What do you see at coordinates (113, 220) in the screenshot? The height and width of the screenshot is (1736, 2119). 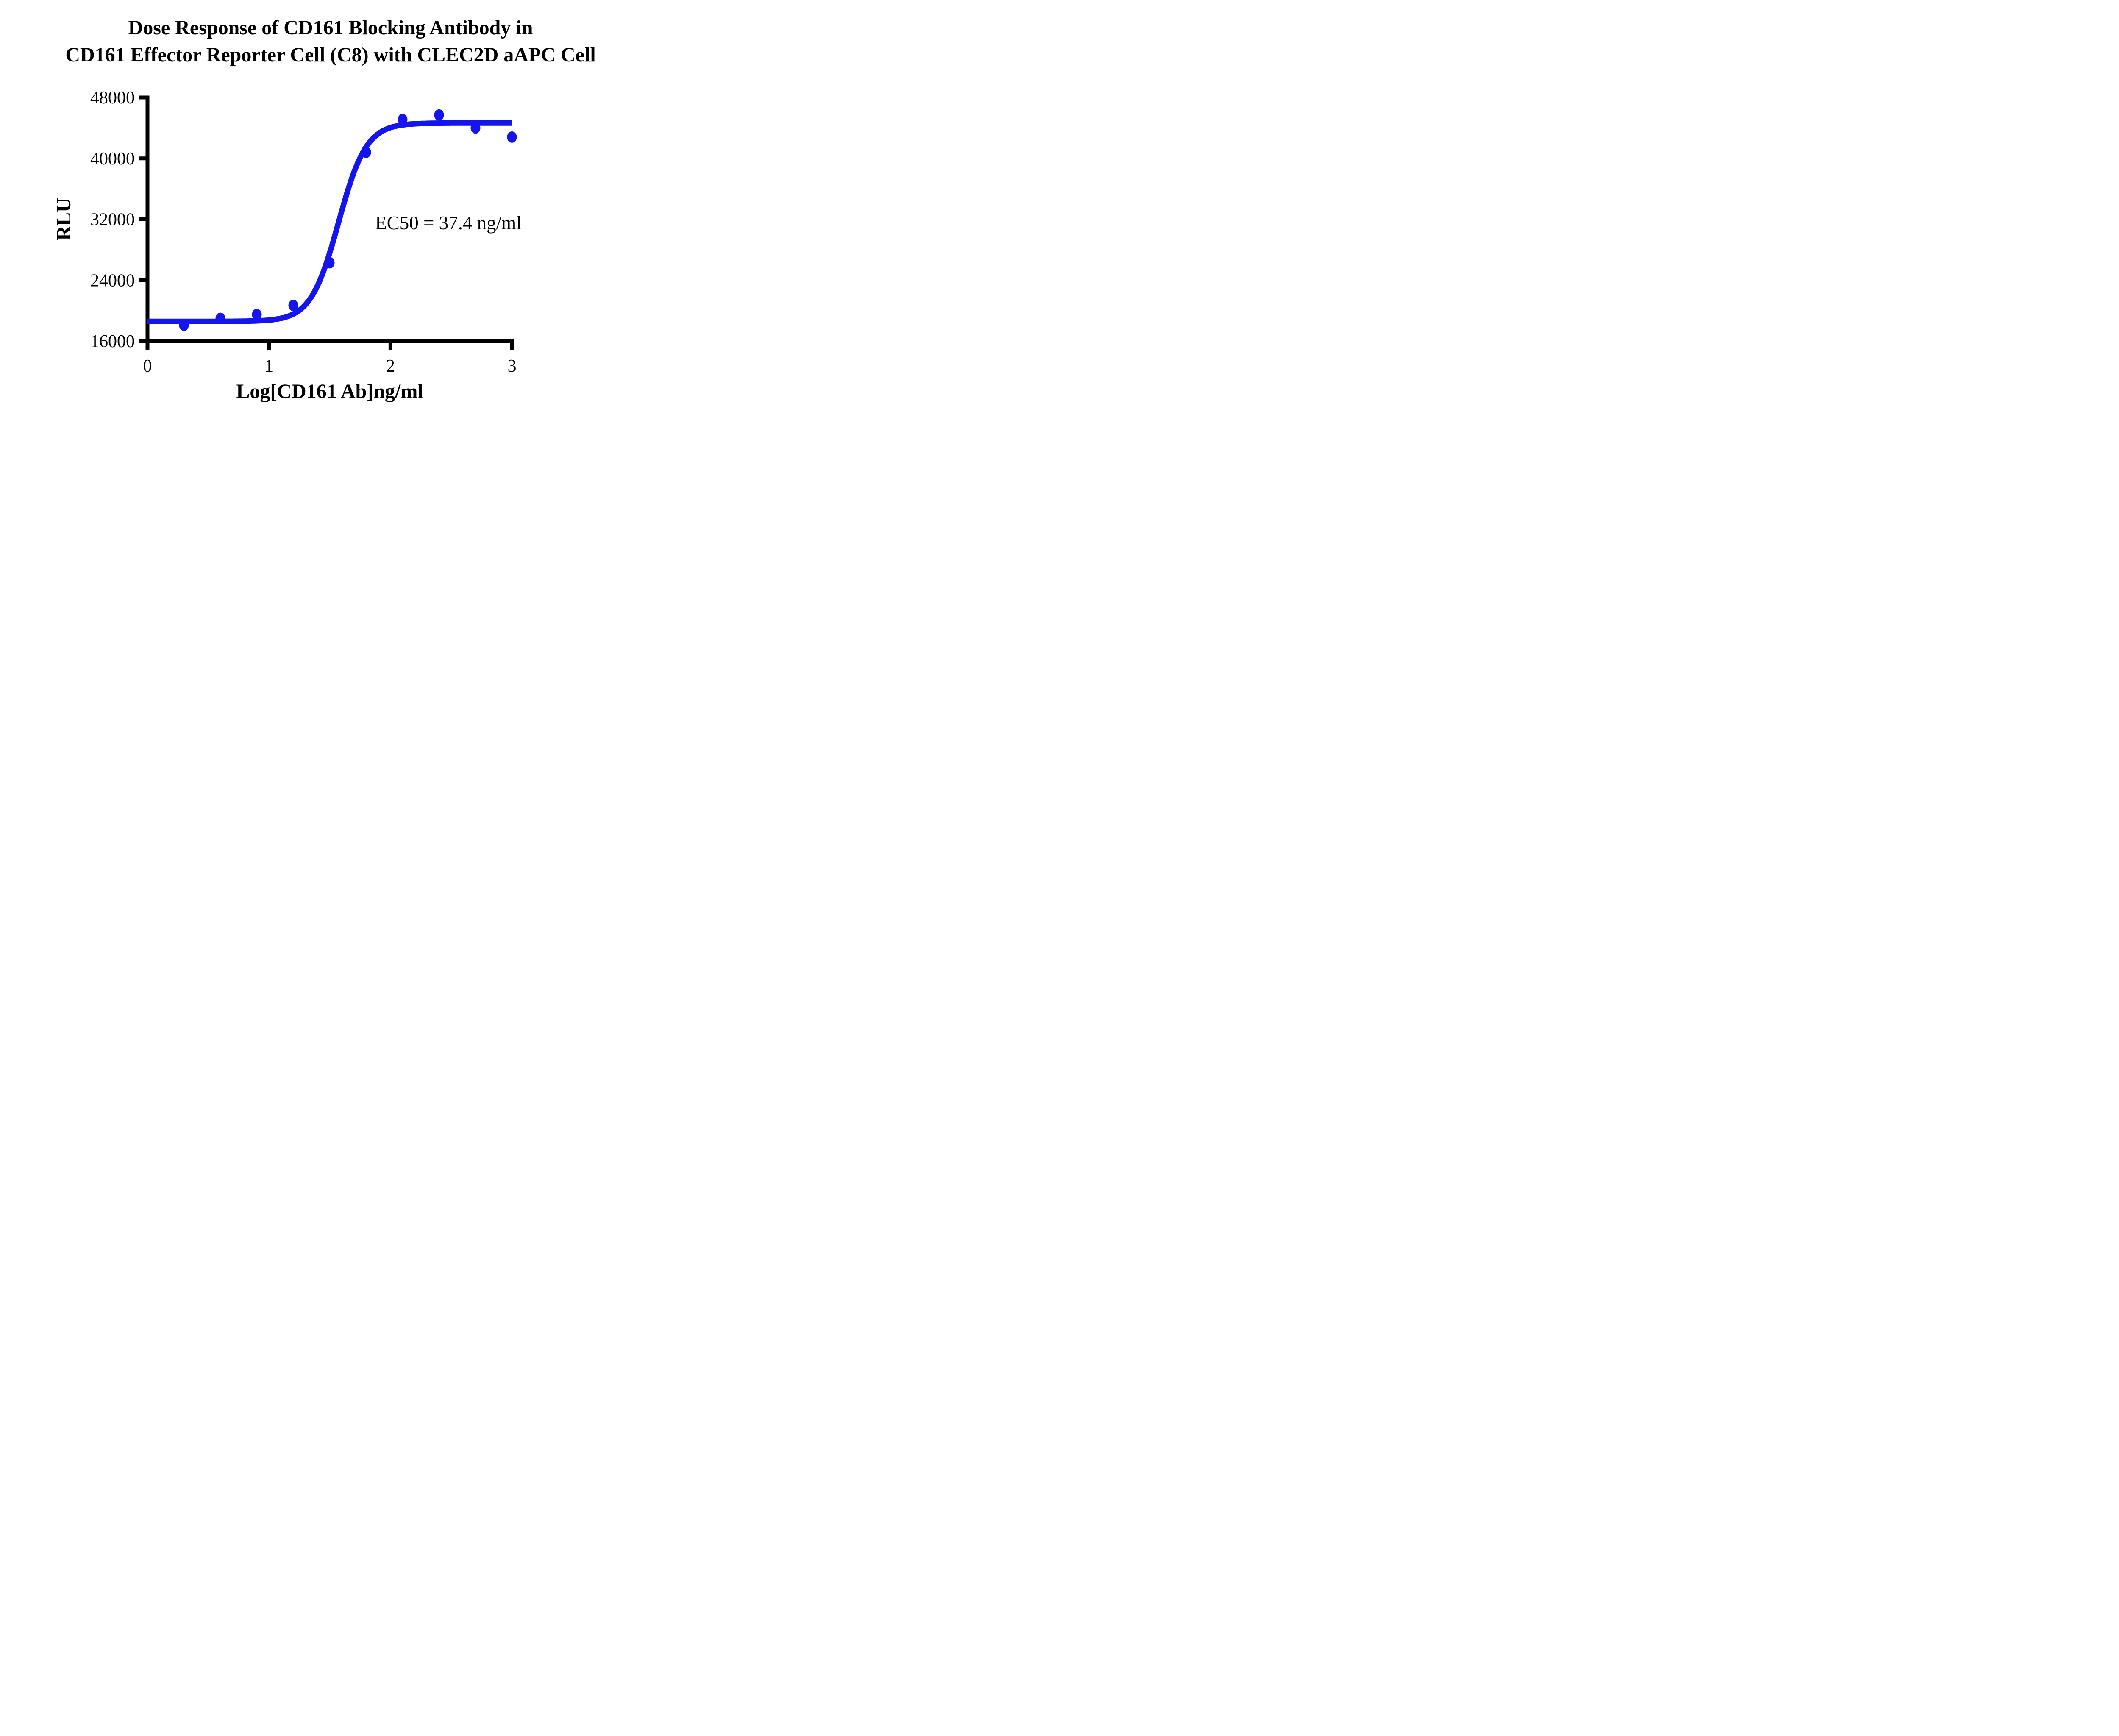 I see `y-tick-label: 32000` at bounding box center [113, 220].